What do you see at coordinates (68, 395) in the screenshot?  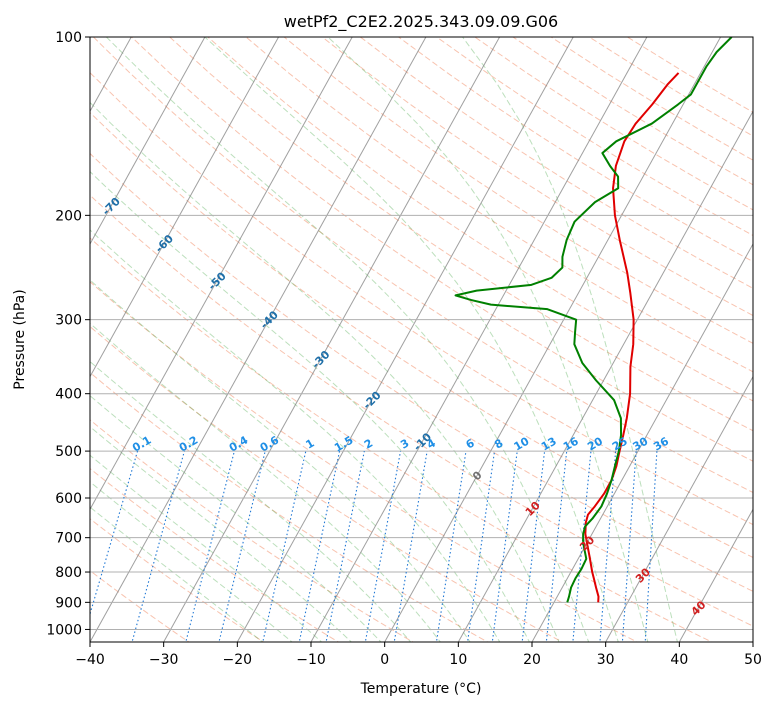 I see `y-tick-label: 400` at bounding box center [68, 395].